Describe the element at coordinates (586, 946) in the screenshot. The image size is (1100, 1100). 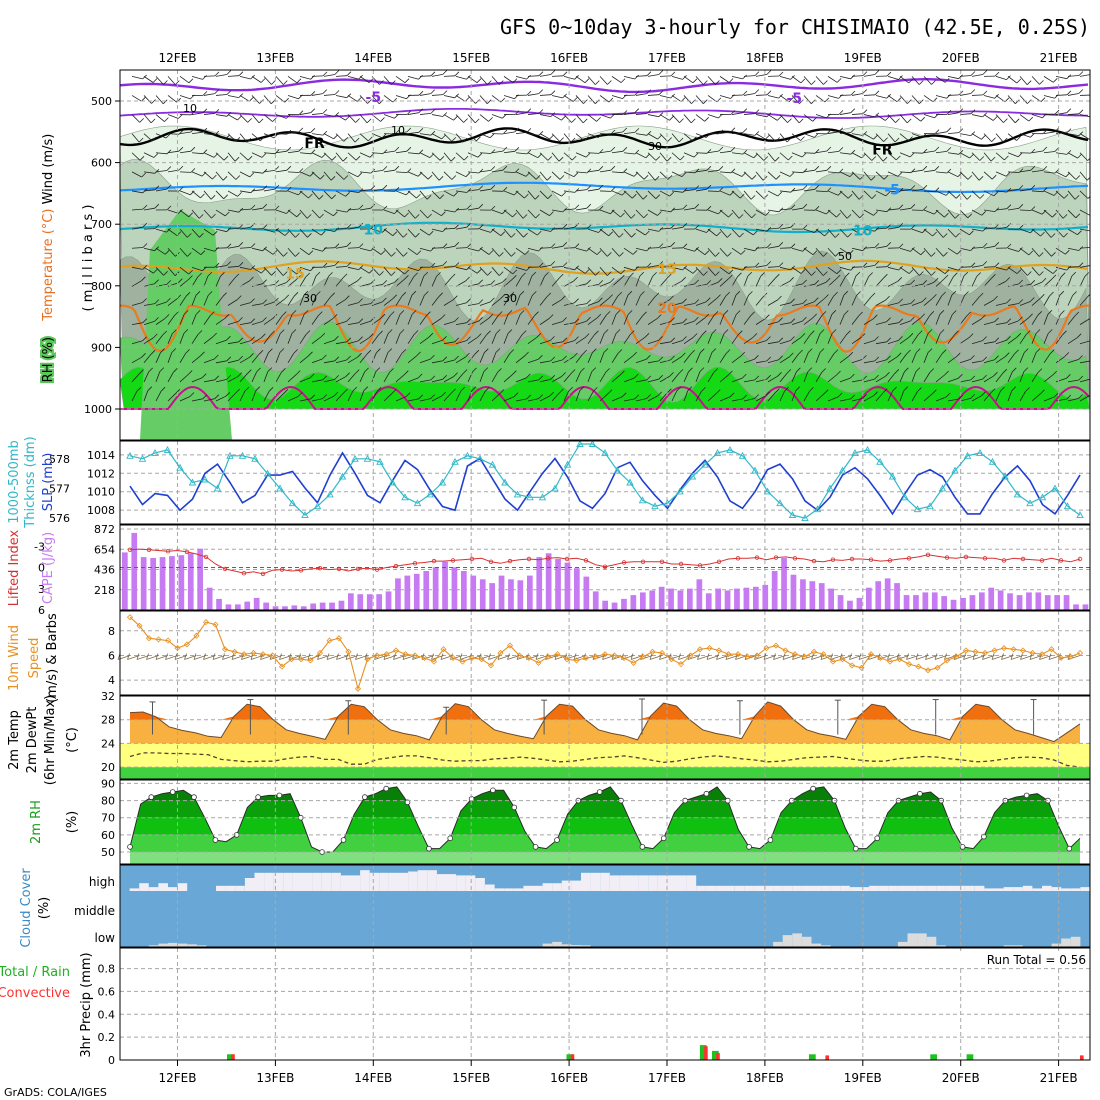
I see `cloud-low-bar` at that location.